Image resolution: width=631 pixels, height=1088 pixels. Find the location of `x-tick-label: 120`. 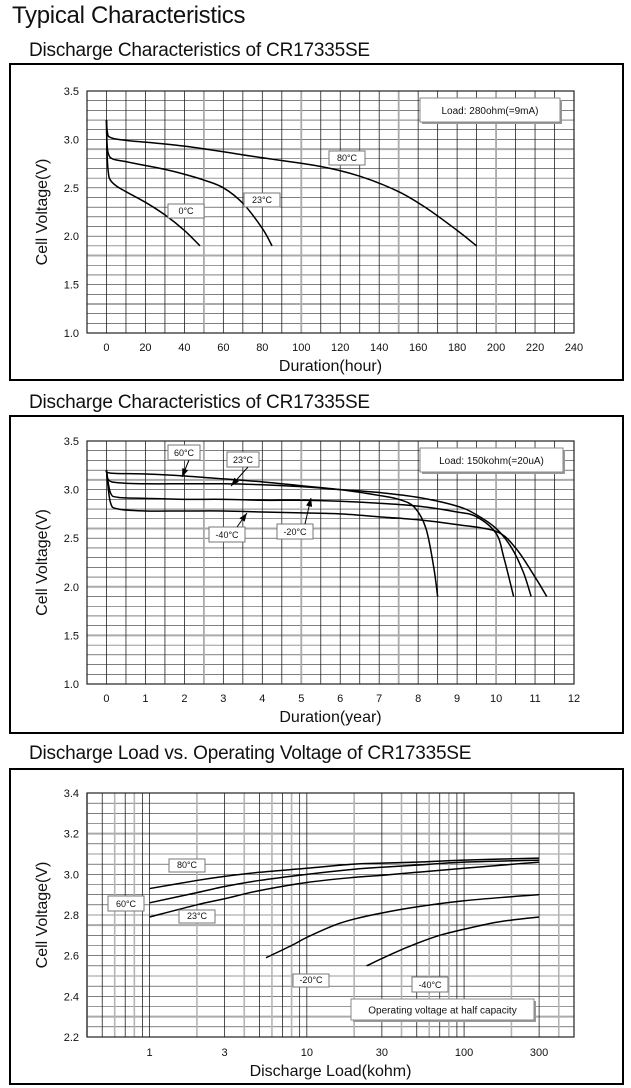

x-tick-label: 120 is located at coordinates (340, 348).